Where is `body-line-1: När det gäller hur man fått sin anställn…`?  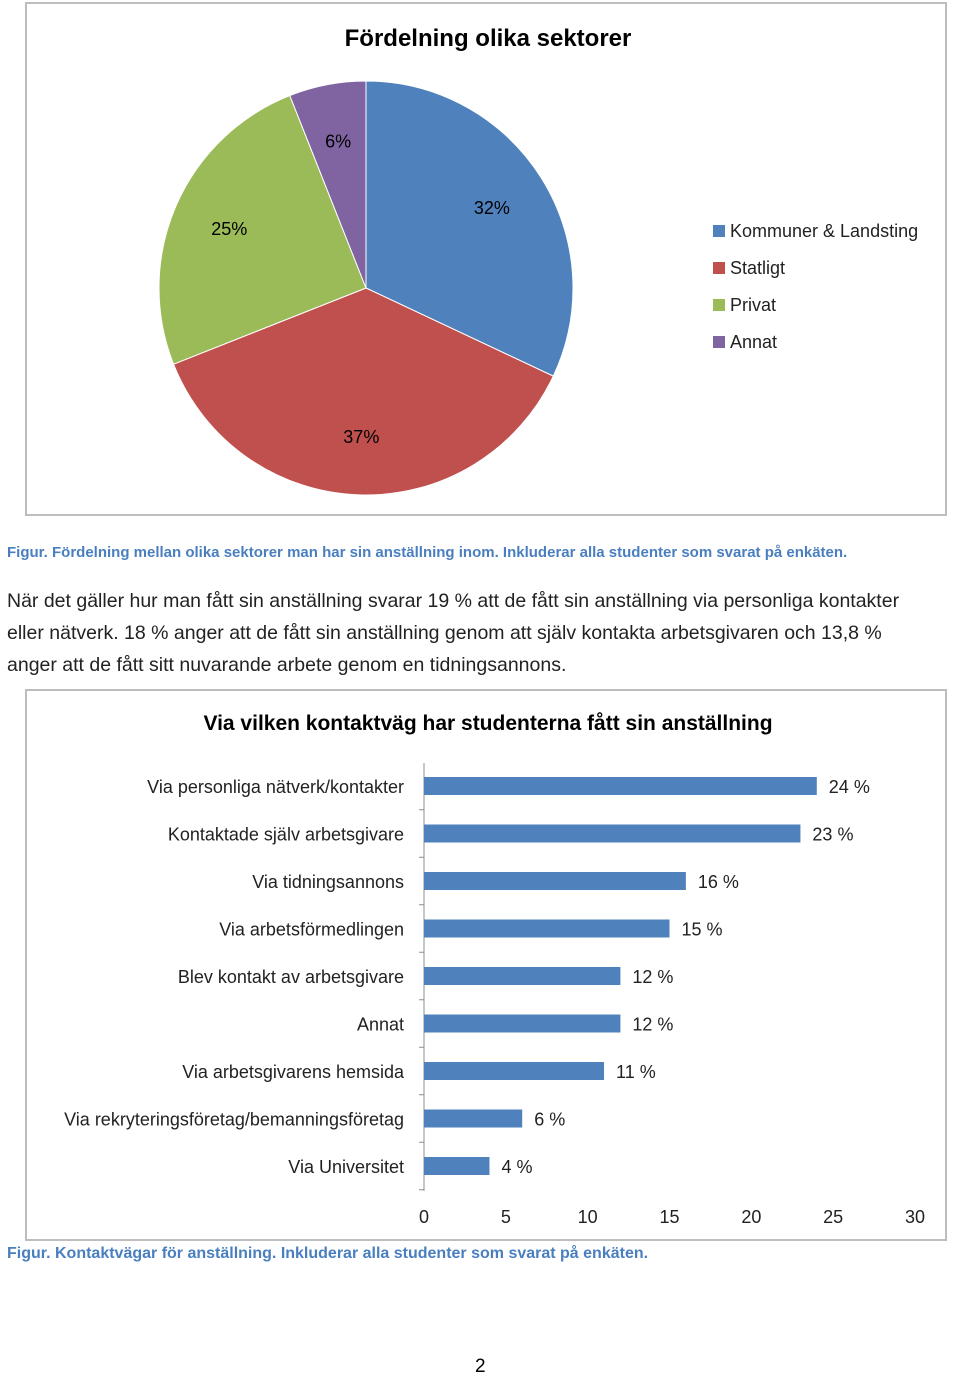
body-line-1: När det gäller hur man fått sin anställn… is located at coordinates (453, 601).